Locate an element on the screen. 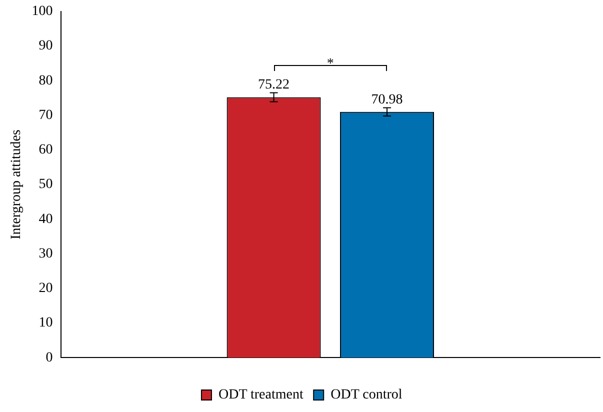 The image size is (603, 412). y-axis-title: Intergroup attitudes is located at coordinates (16, 185).